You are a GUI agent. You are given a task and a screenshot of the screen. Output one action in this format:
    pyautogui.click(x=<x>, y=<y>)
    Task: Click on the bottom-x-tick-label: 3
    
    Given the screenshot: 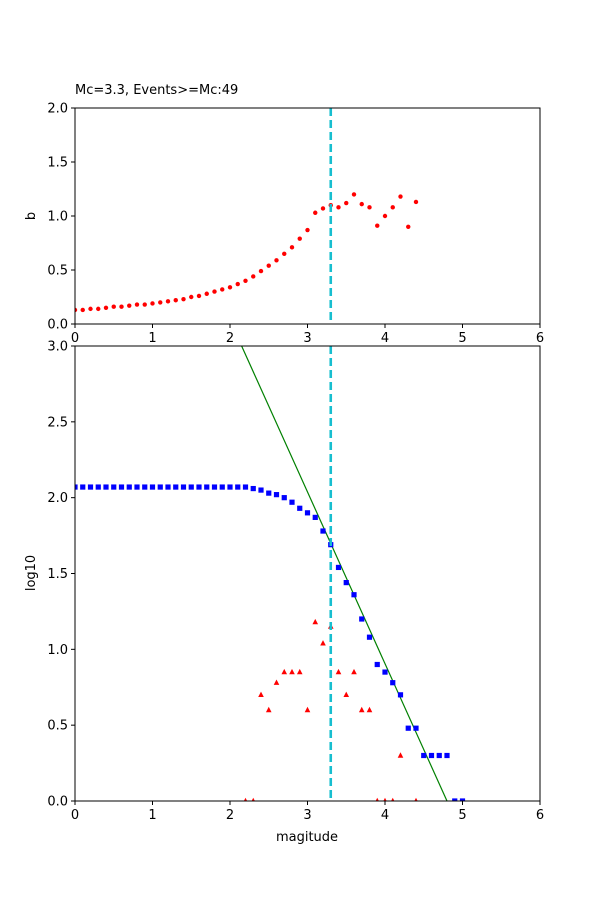 What is the action you would take?
    pyautogui.click(x=307, y=815)
    